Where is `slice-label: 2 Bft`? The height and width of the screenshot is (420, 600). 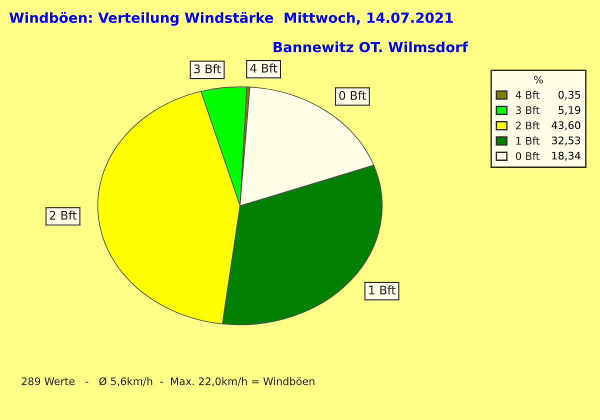
slice-label: 2 Bft is located at coordinates (63, 215).